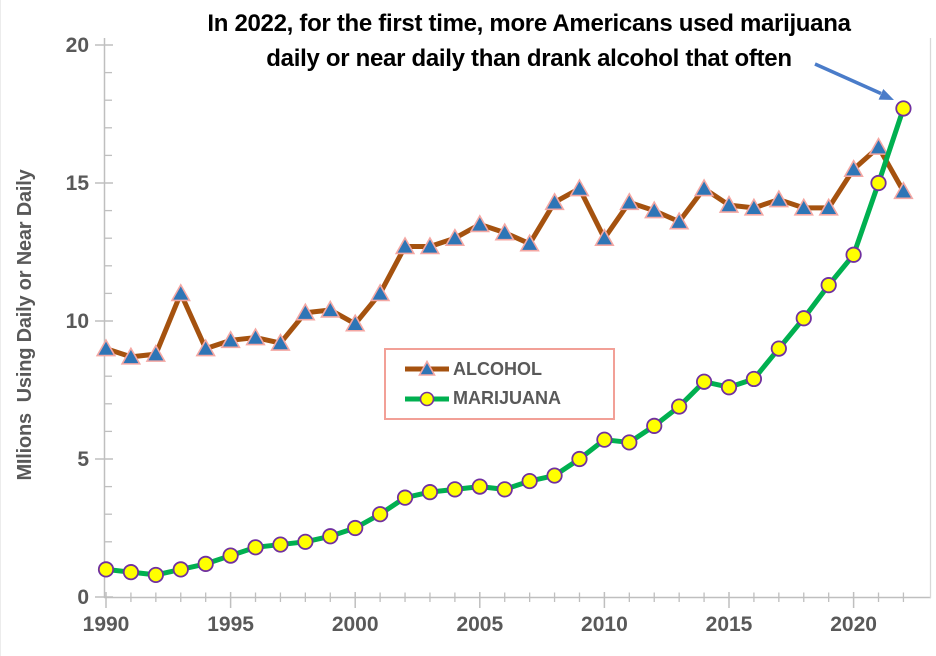 The image size is (936, 656). I want to click on annotation-arrow, so click(854, 81).